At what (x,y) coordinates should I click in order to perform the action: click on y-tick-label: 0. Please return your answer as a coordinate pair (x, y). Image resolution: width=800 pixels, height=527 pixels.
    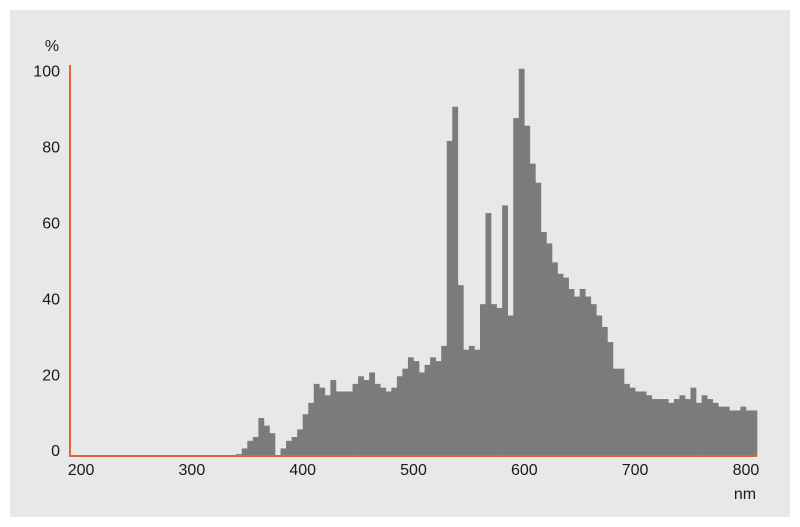
    Looking at the image, I should click on (55, 451).